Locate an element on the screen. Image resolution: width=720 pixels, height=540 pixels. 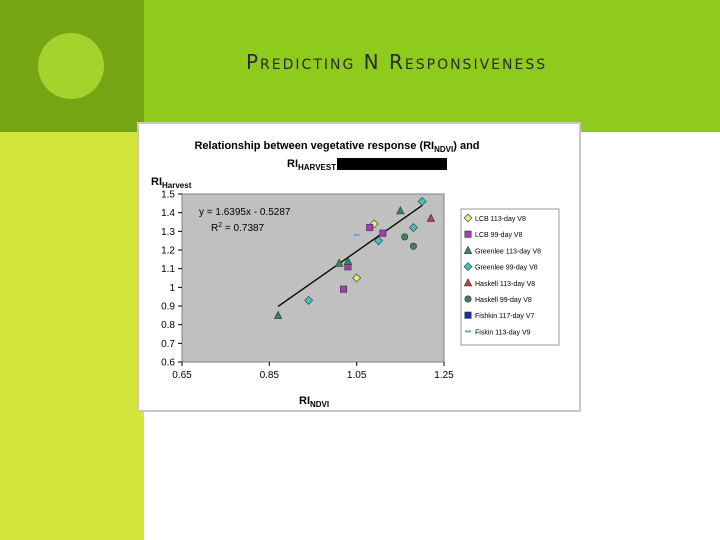
x-tick-label: 0.65 is located at coordinates (182, 375).